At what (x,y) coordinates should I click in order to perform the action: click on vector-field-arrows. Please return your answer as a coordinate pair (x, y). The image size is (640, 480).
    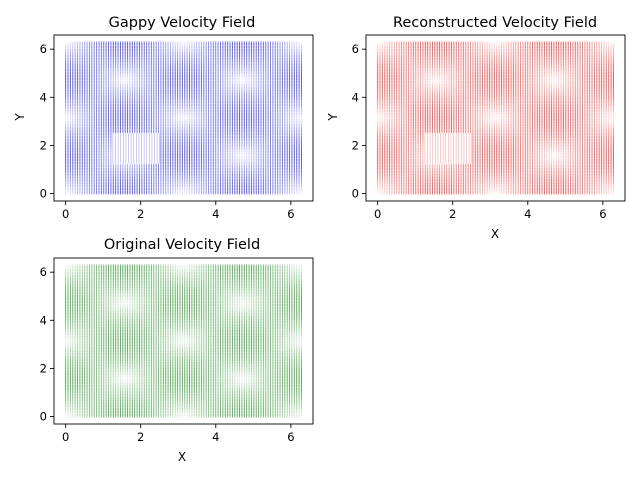
    Looking at the image, I should click on (183, 118).